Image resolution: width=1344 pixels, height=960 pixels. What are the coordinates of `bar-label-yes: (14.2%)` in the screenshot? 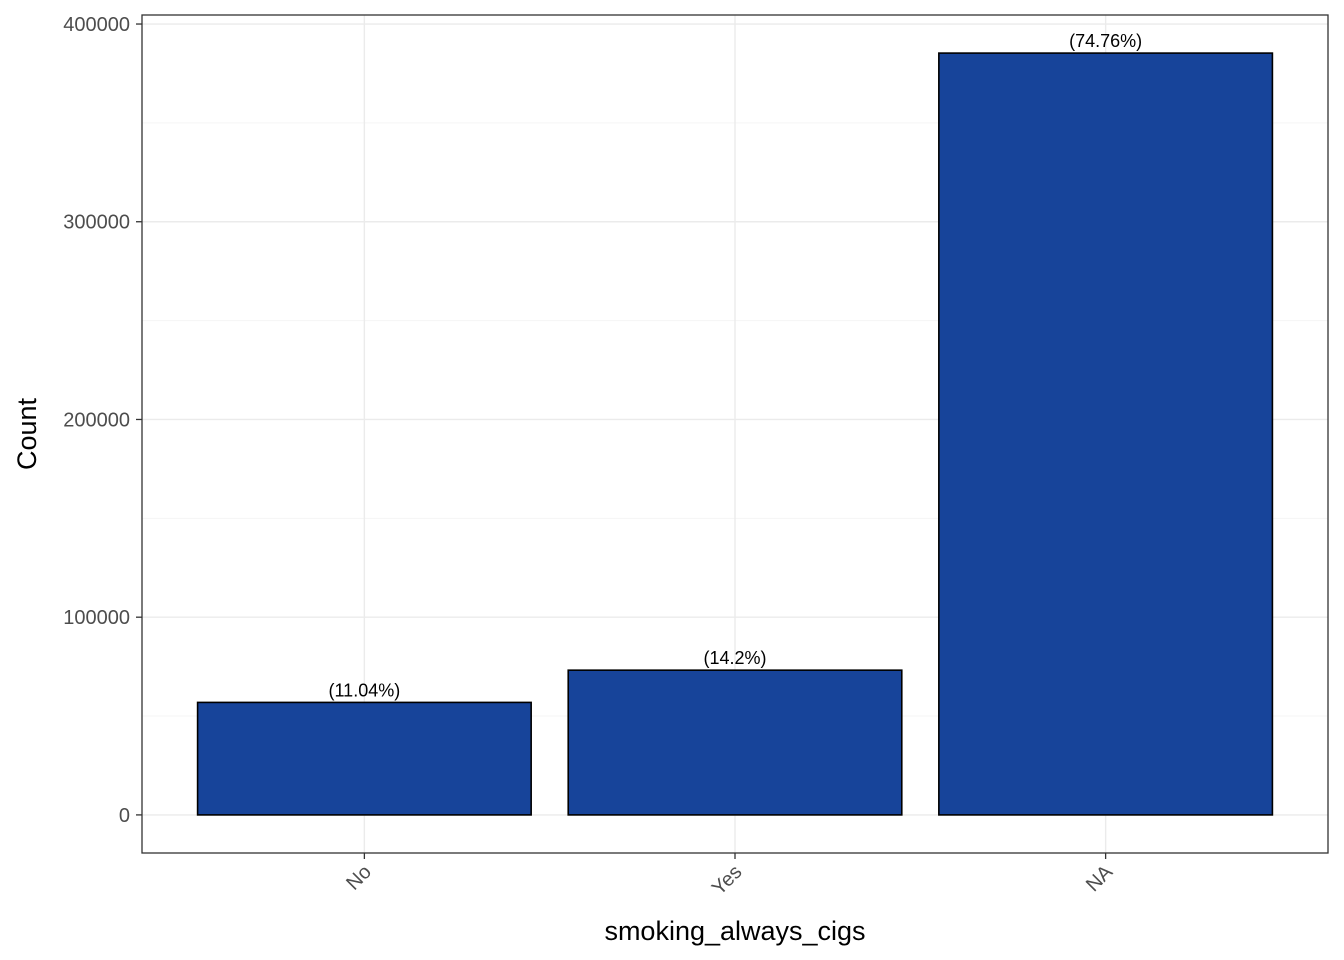 It's located at (734, 658).